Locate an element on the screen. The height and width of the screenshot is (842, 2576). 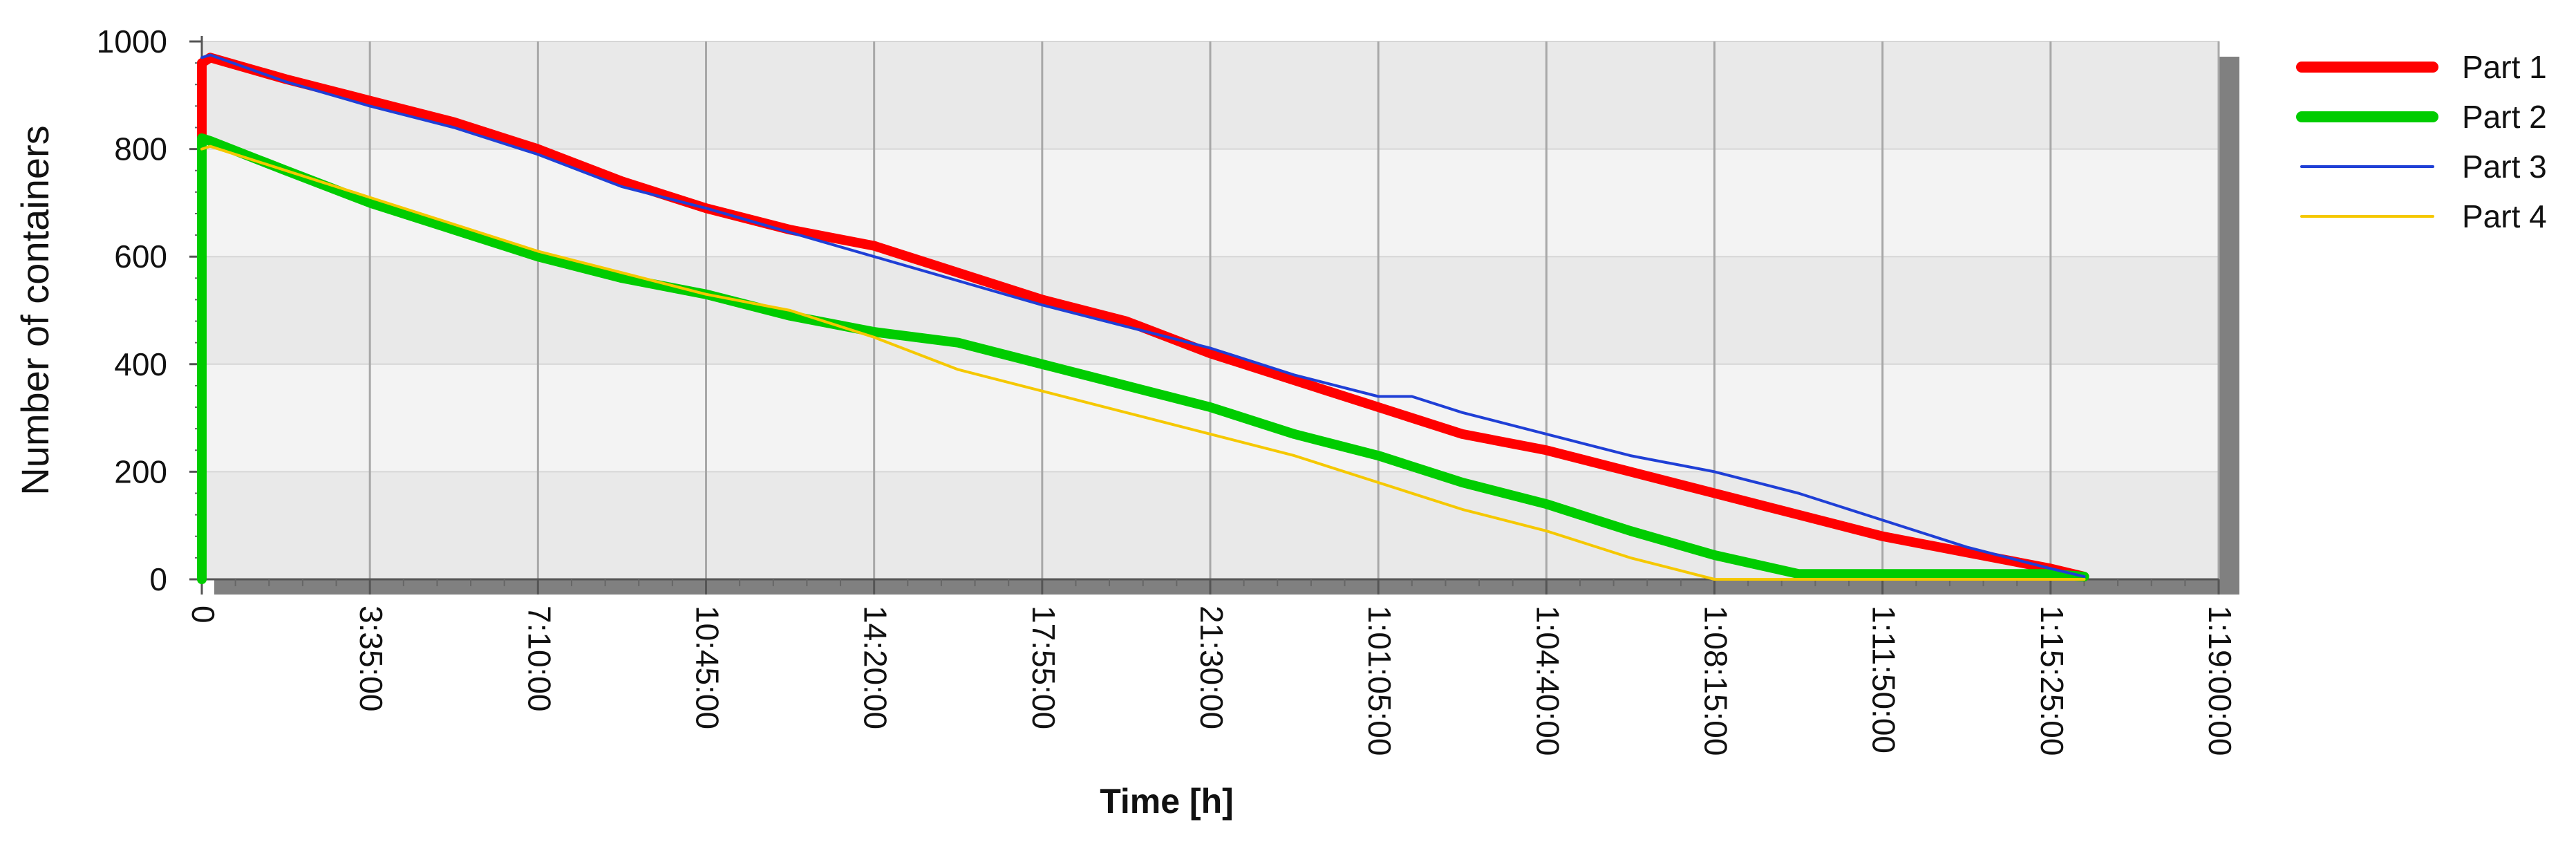
y-tick-label: 1000 is located at coordinates (132, 41).